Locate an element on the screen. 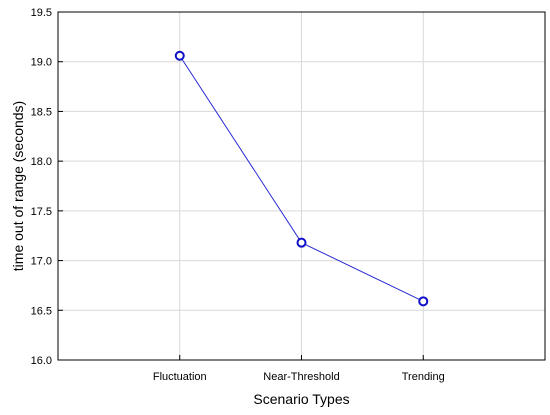 Image resolution: width=550 pixels, height=415 pixels. y-tick-label: 17.5 is located at coordinates (41, 212).